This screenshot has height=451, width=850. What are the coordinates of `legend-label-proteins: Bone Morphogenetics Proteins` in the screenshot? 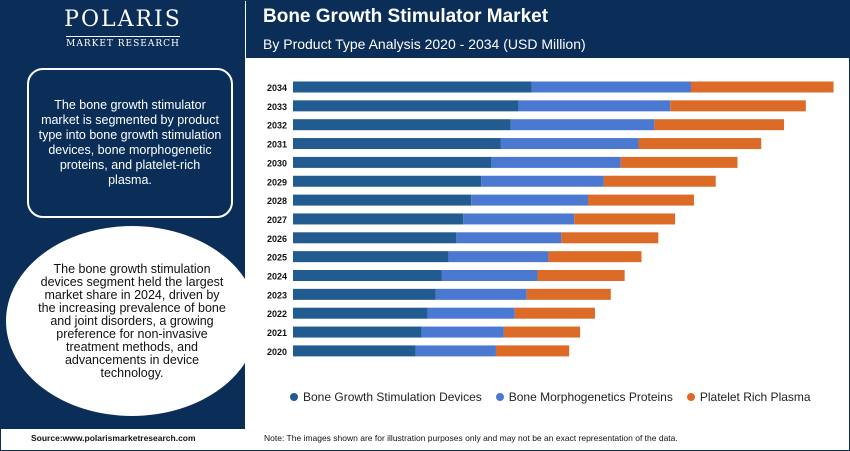 It's located at (590, 397).